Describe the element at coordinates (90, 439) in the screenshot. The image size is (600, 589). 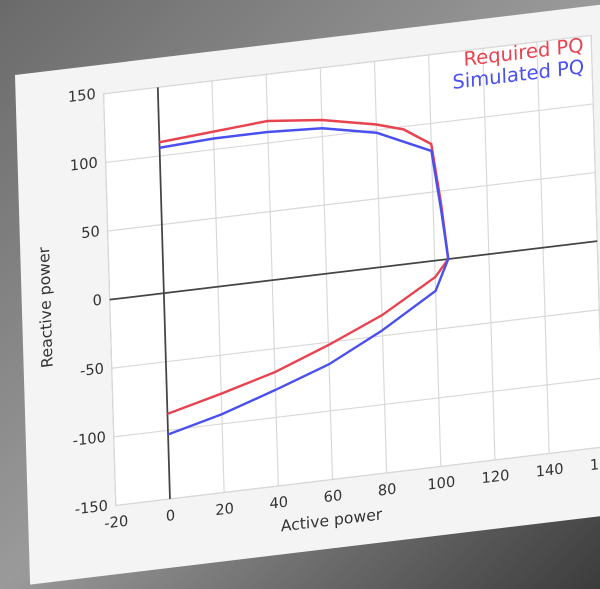
I see `y-tick-label: -100` at that location.